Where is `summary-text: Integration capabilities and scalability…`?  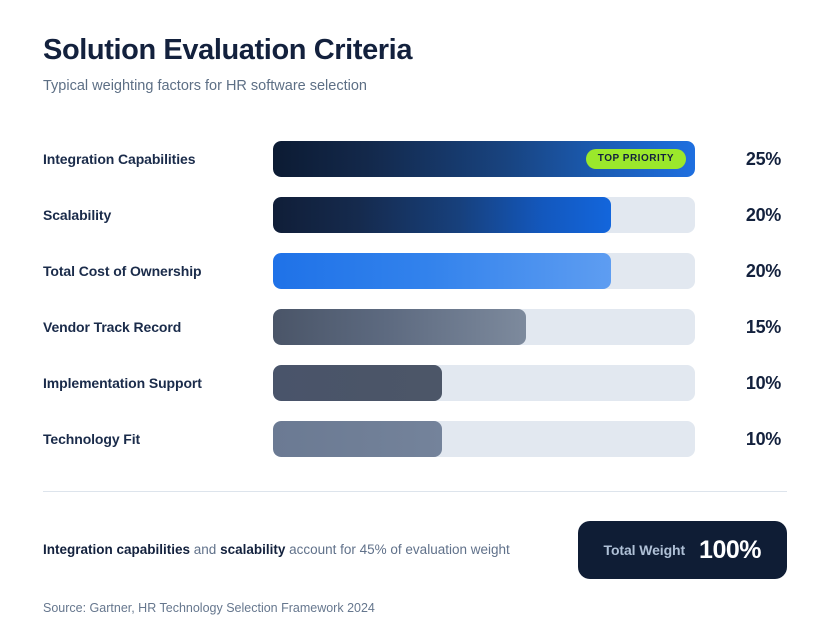
summary-text: Integration capabilities and scalability… is located at coordinates (276, 550).